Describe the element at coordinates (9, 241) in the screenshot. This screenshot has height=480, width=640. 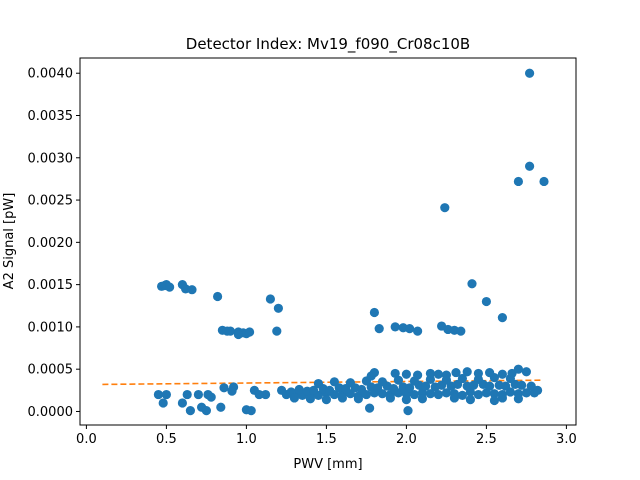
I see `y-axis-label: A2 Signal [pW]` at that location.